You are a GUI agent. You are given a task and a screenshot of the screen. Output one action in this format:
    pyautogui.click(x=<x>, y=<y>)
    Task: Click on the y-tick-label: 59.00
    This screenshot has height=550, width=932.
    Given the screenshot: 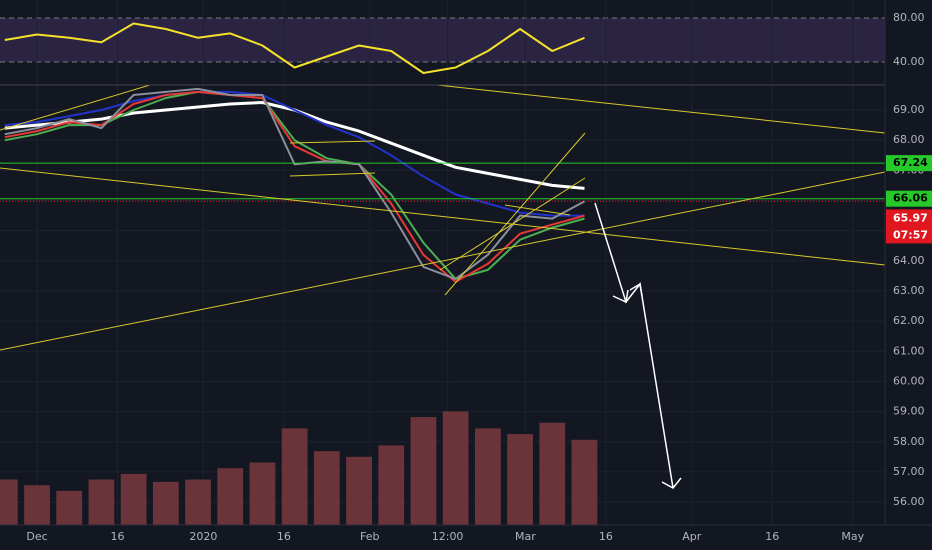 What is the action you would take?
    pyautogui.click(x=909, y=411)
    